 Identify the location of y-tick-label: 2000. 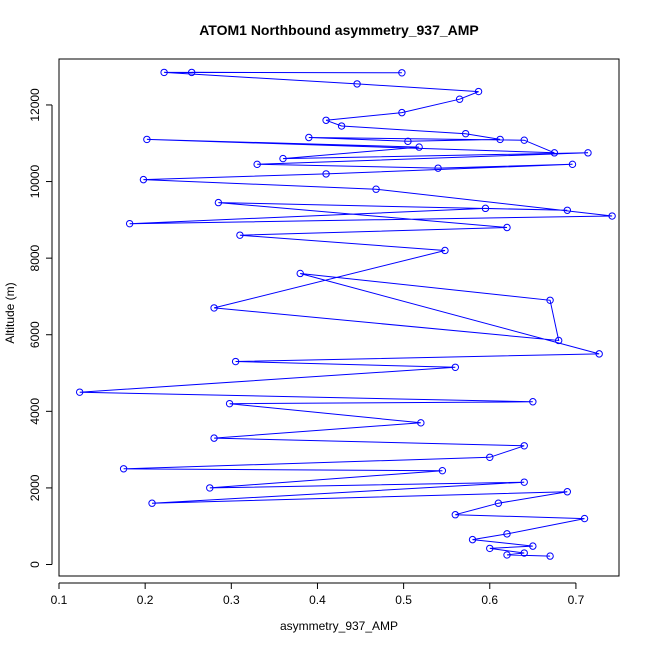
(35, 487).